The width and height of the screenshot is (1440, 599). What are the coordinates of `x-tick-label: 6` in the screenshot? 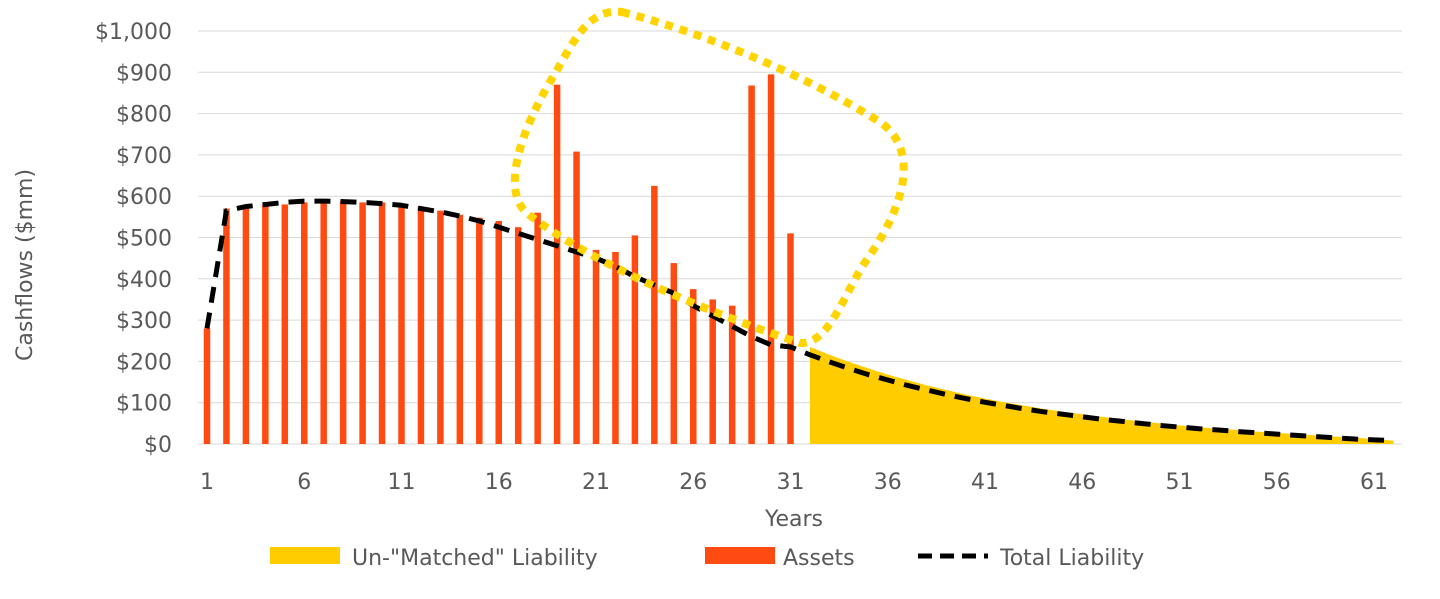 It's located at (304, 482).